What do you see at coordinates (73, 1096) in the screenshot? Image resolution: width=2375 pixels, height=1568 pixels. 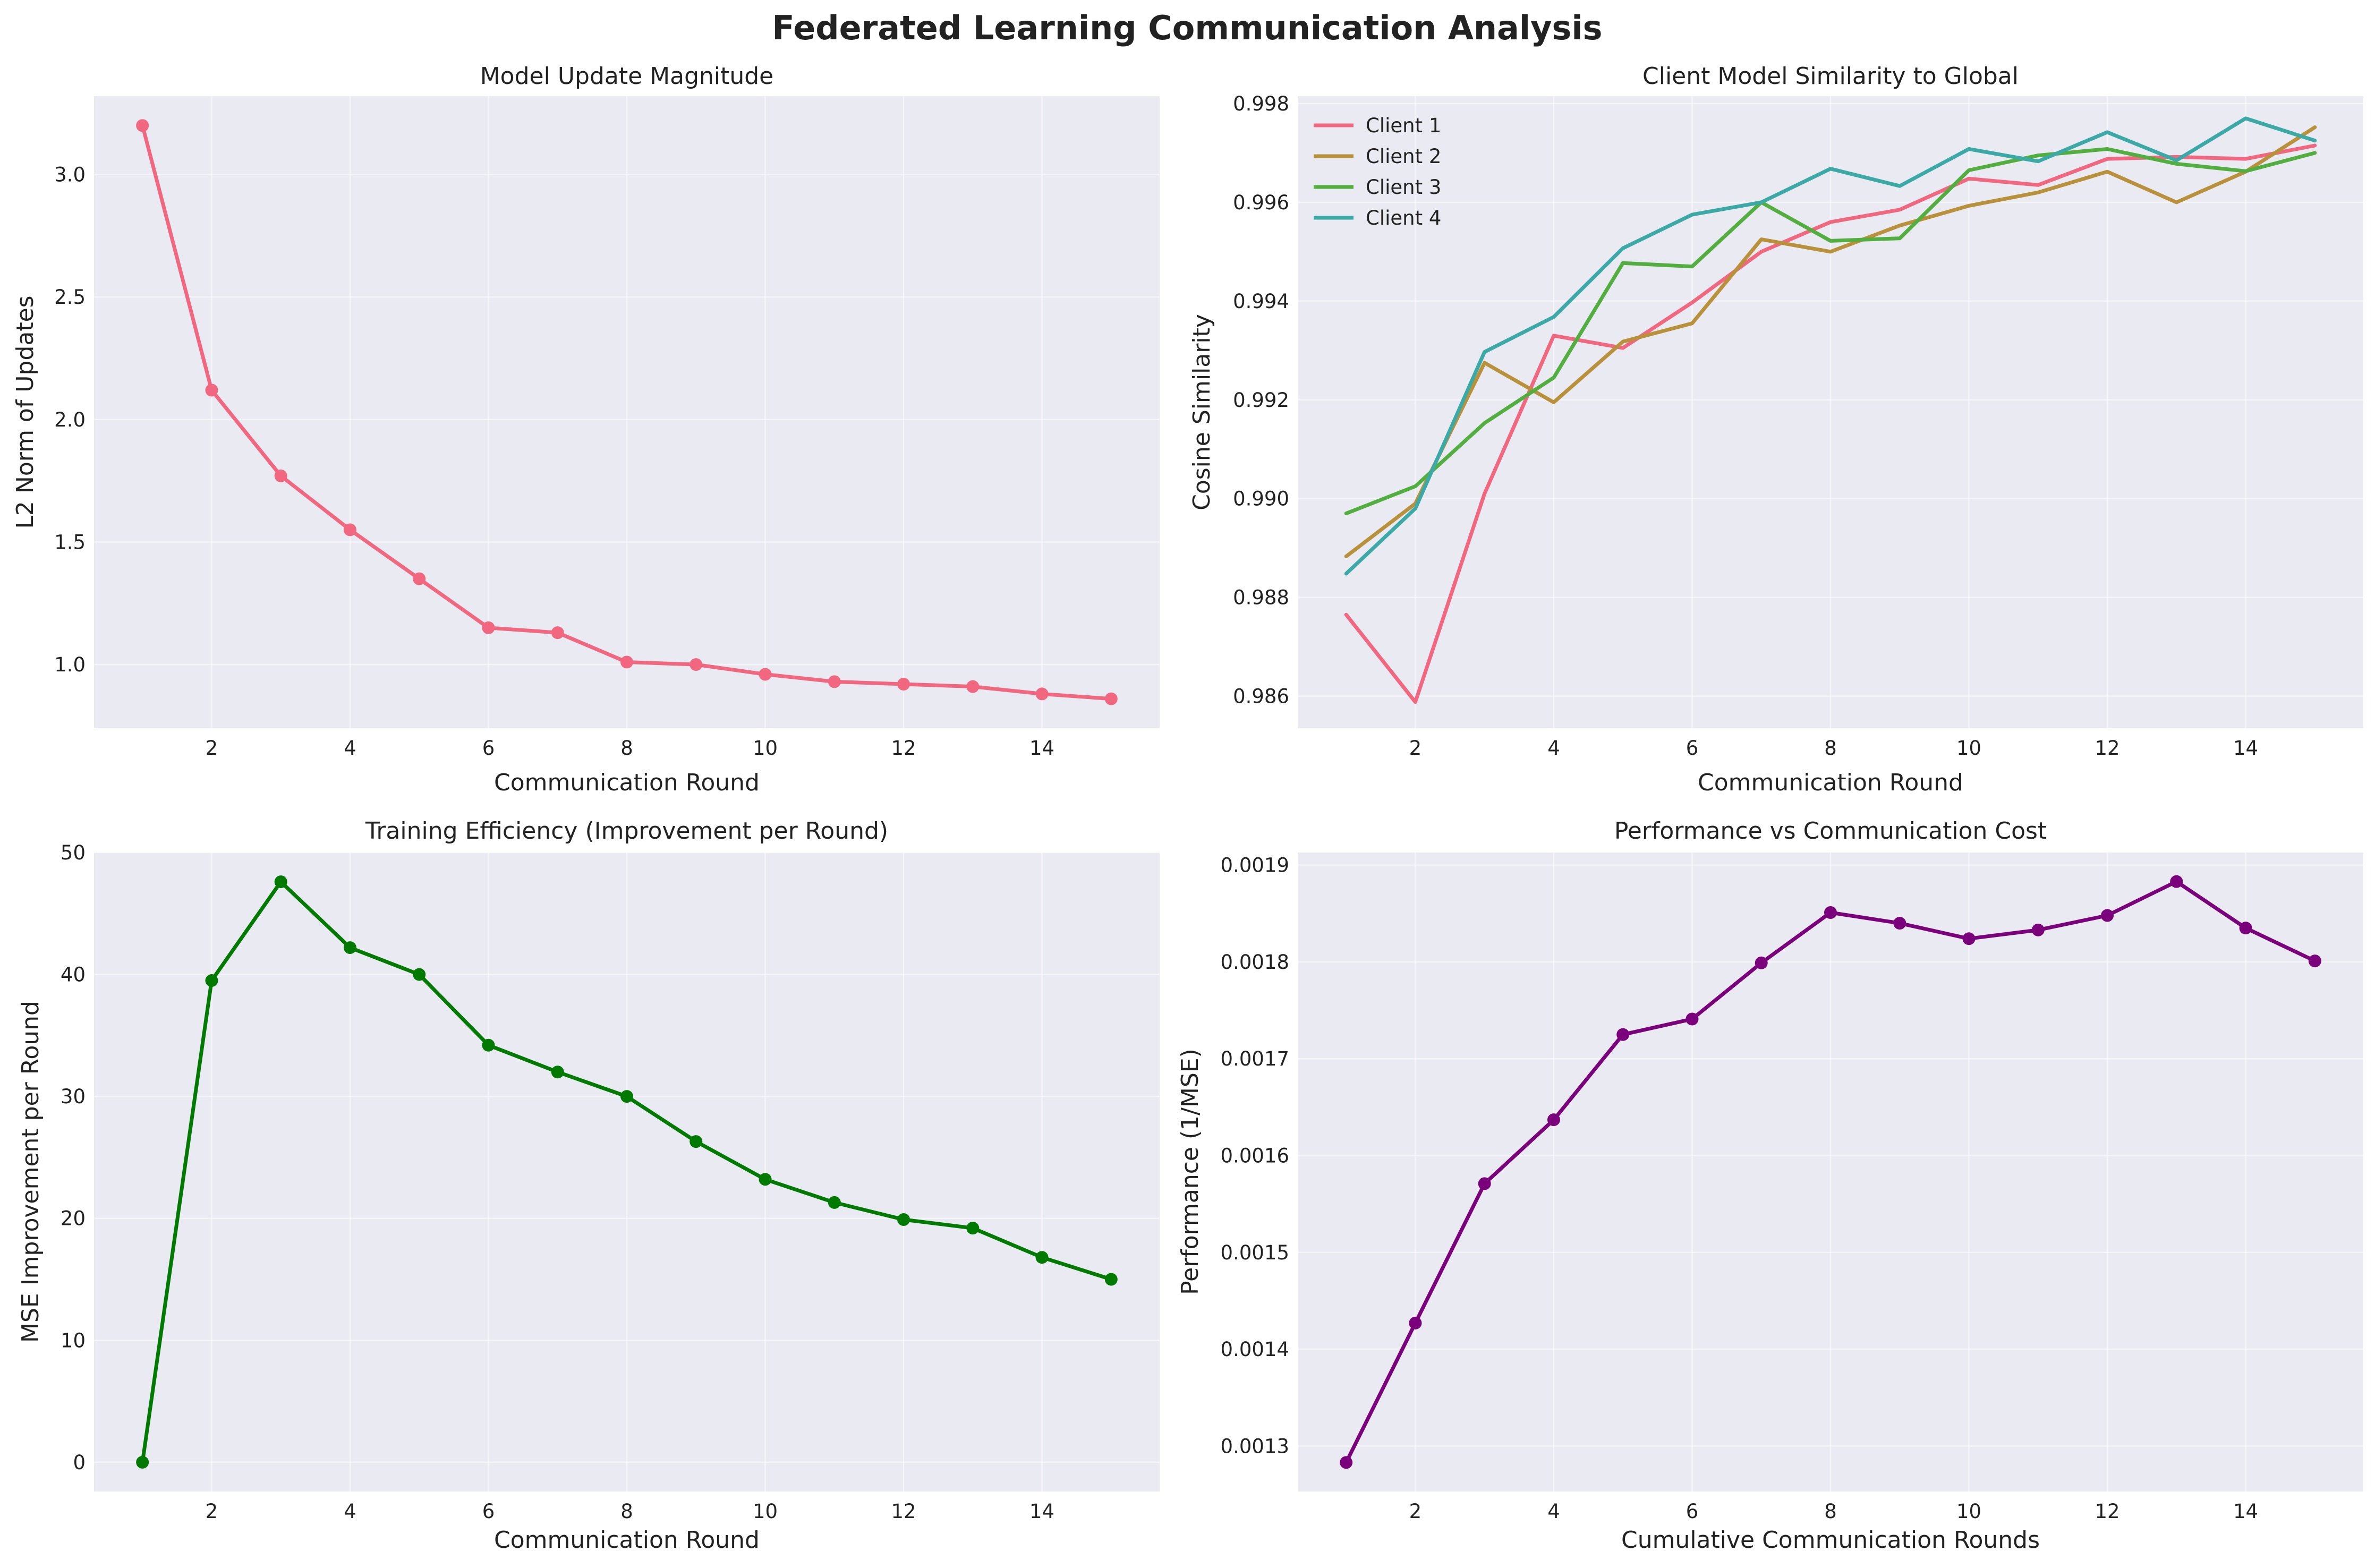 I see `y-tick-label: 30` at bounding box center [73, 1096].